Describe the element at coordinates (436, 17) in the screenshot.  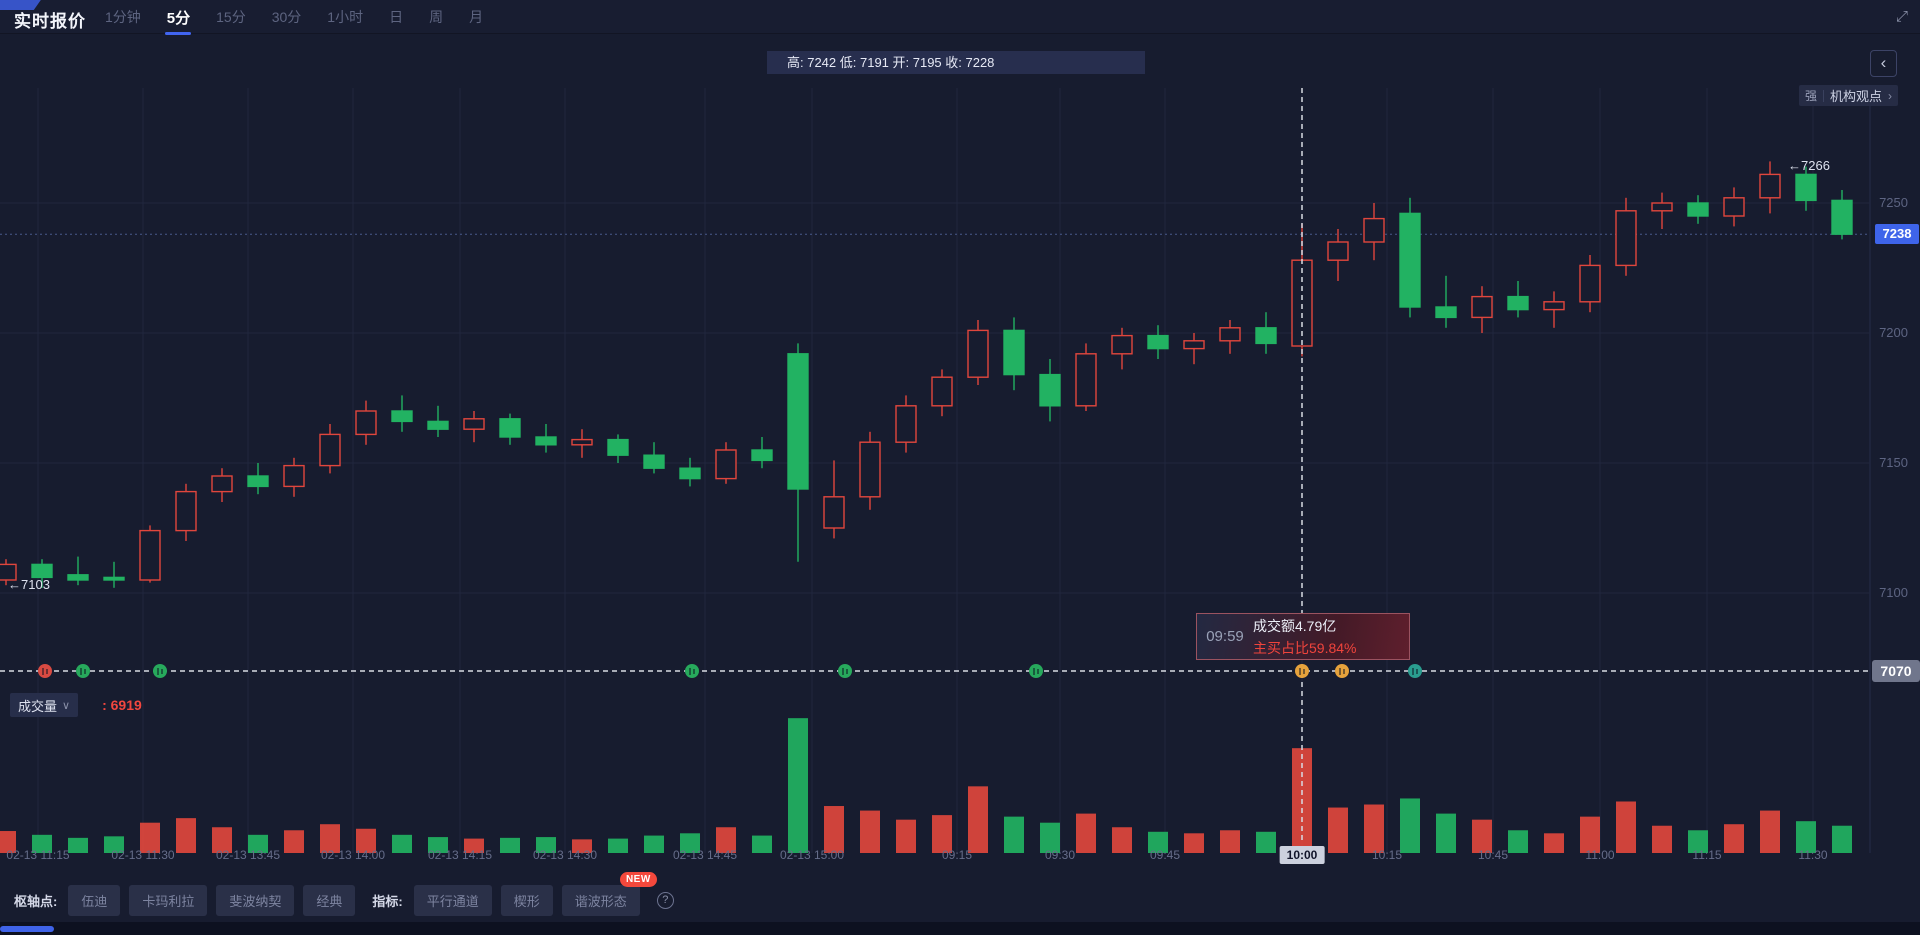
I see `interval-tab: 周` at that location.